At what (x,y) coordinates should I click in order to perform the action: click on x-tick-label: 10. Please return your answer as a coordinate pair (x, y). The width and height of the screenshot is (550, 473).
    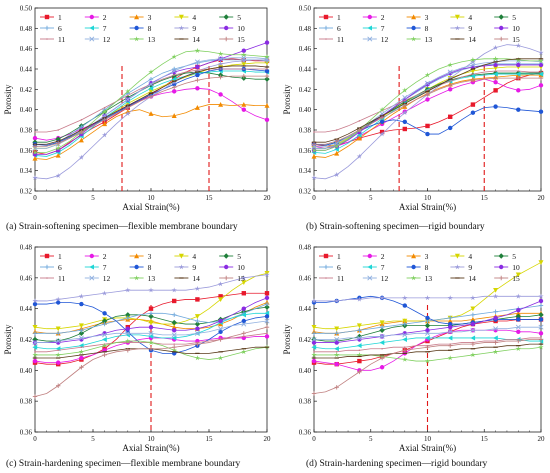
    Looking at the image, I should click on (152, 198).